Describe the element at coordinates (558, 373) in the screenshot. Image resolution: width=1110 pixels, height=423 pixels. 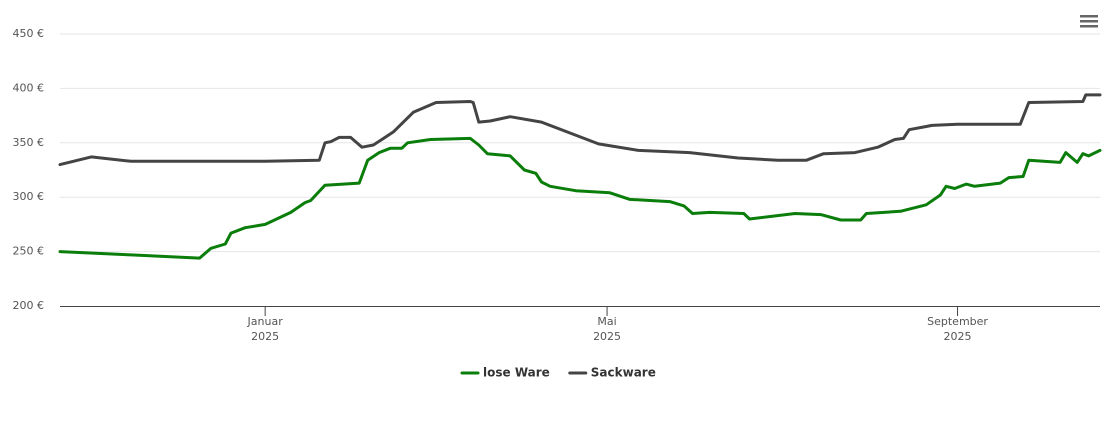
I see `legend: lose Ware Sackware` at that location.